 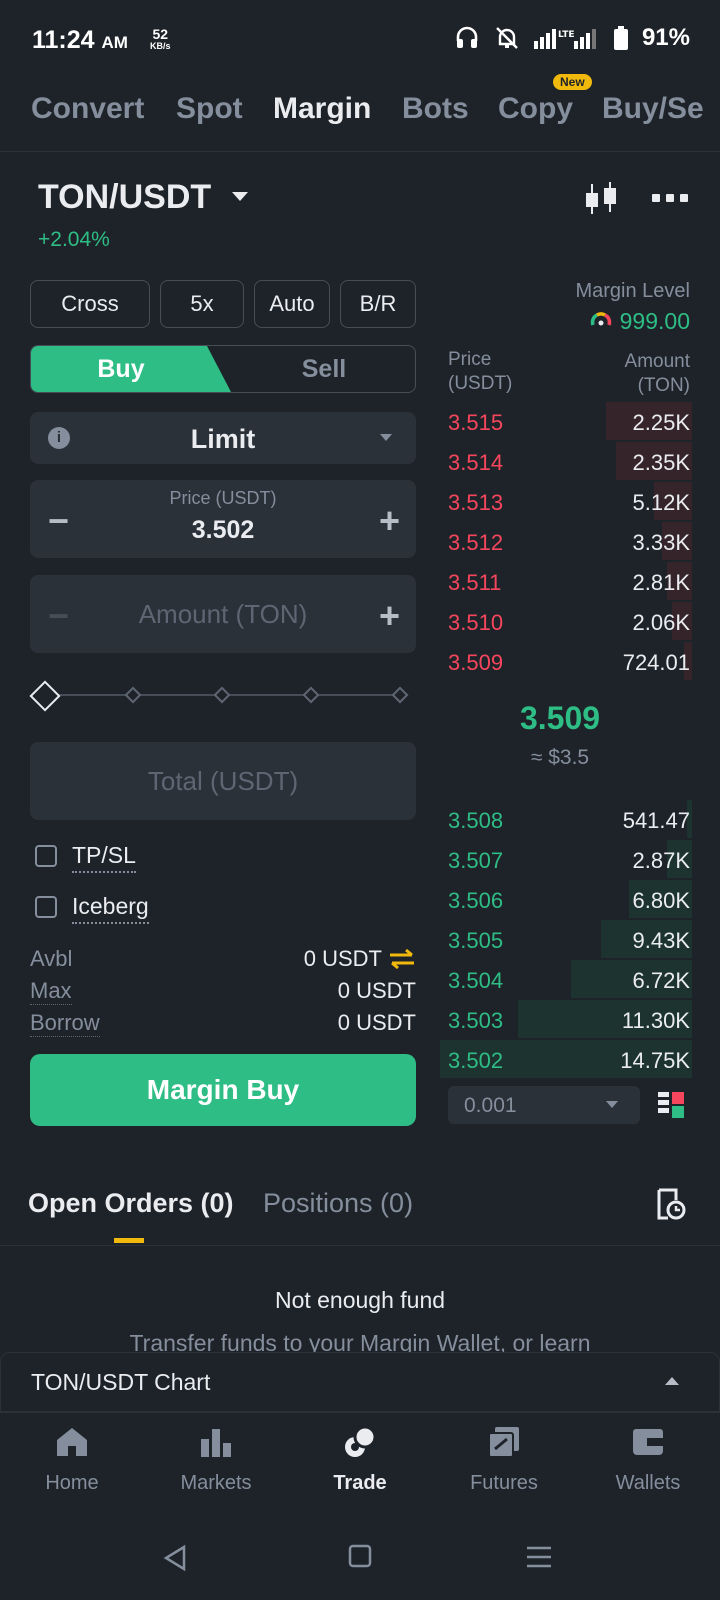 I want to click on bid-row: 3.507 2.87K, so click(x=566, y=860).